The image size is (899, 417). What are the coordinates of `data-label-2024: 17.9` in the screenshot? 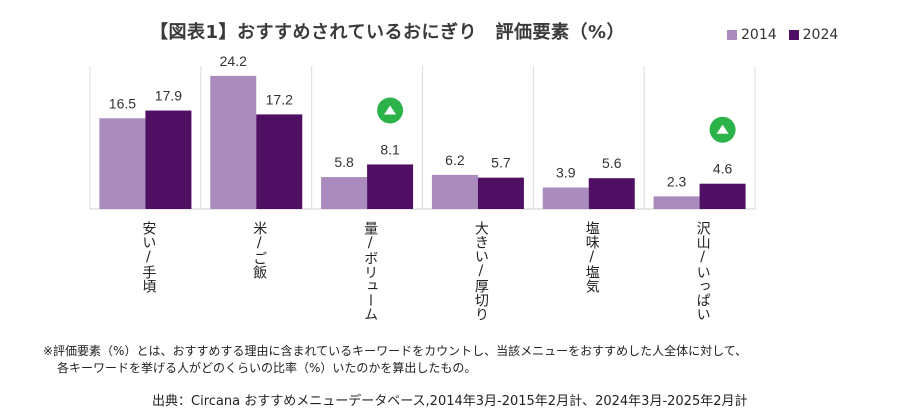 It's located at (168, 96).